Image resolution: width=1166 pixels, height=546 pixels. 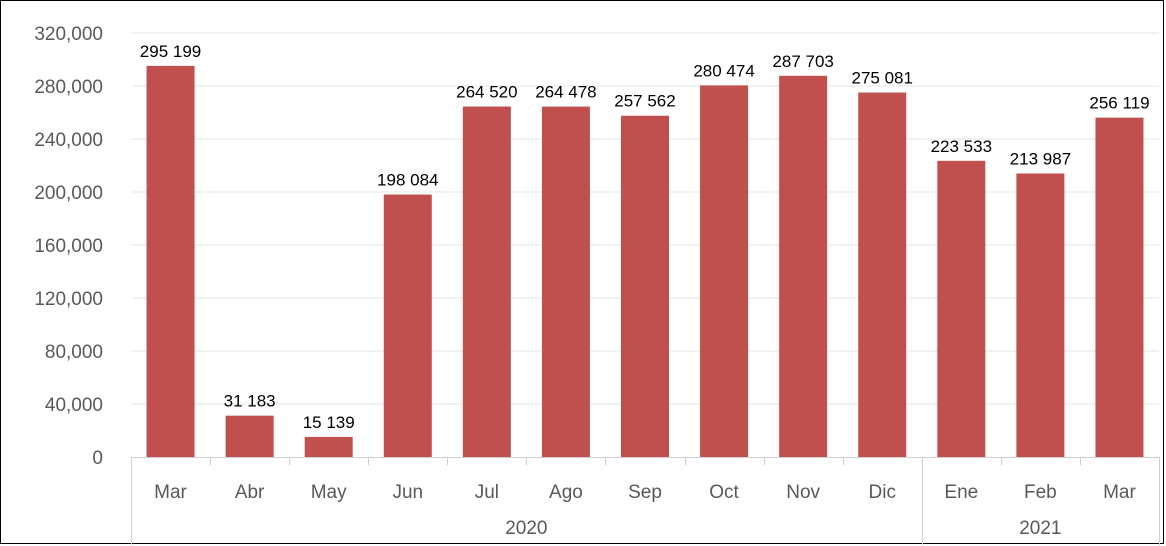 I want to click on x-tick-label: Jun, so click(x=407, y=492).